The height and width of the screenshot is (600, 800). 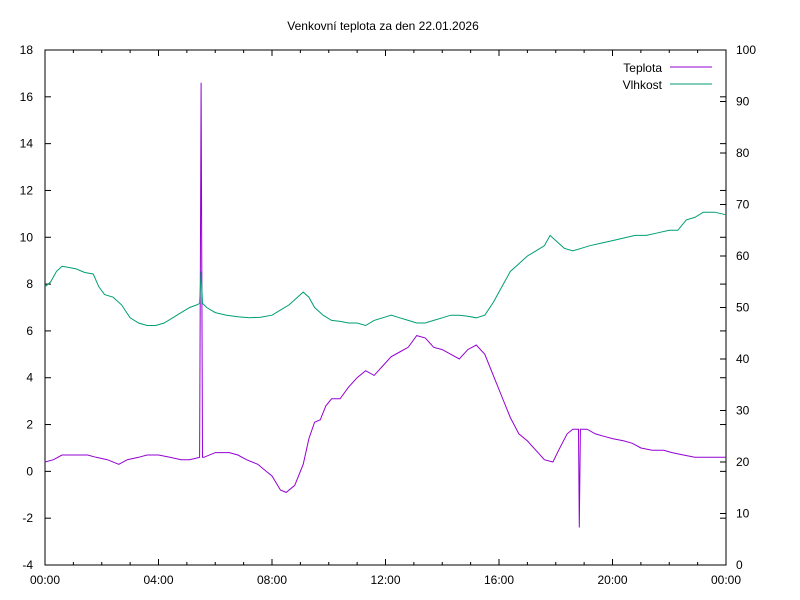 What do you see at coordinates (667, 76) in the screenshot?
I see `legend: Teplota Vlhkost` at bounding box center [667, 76].